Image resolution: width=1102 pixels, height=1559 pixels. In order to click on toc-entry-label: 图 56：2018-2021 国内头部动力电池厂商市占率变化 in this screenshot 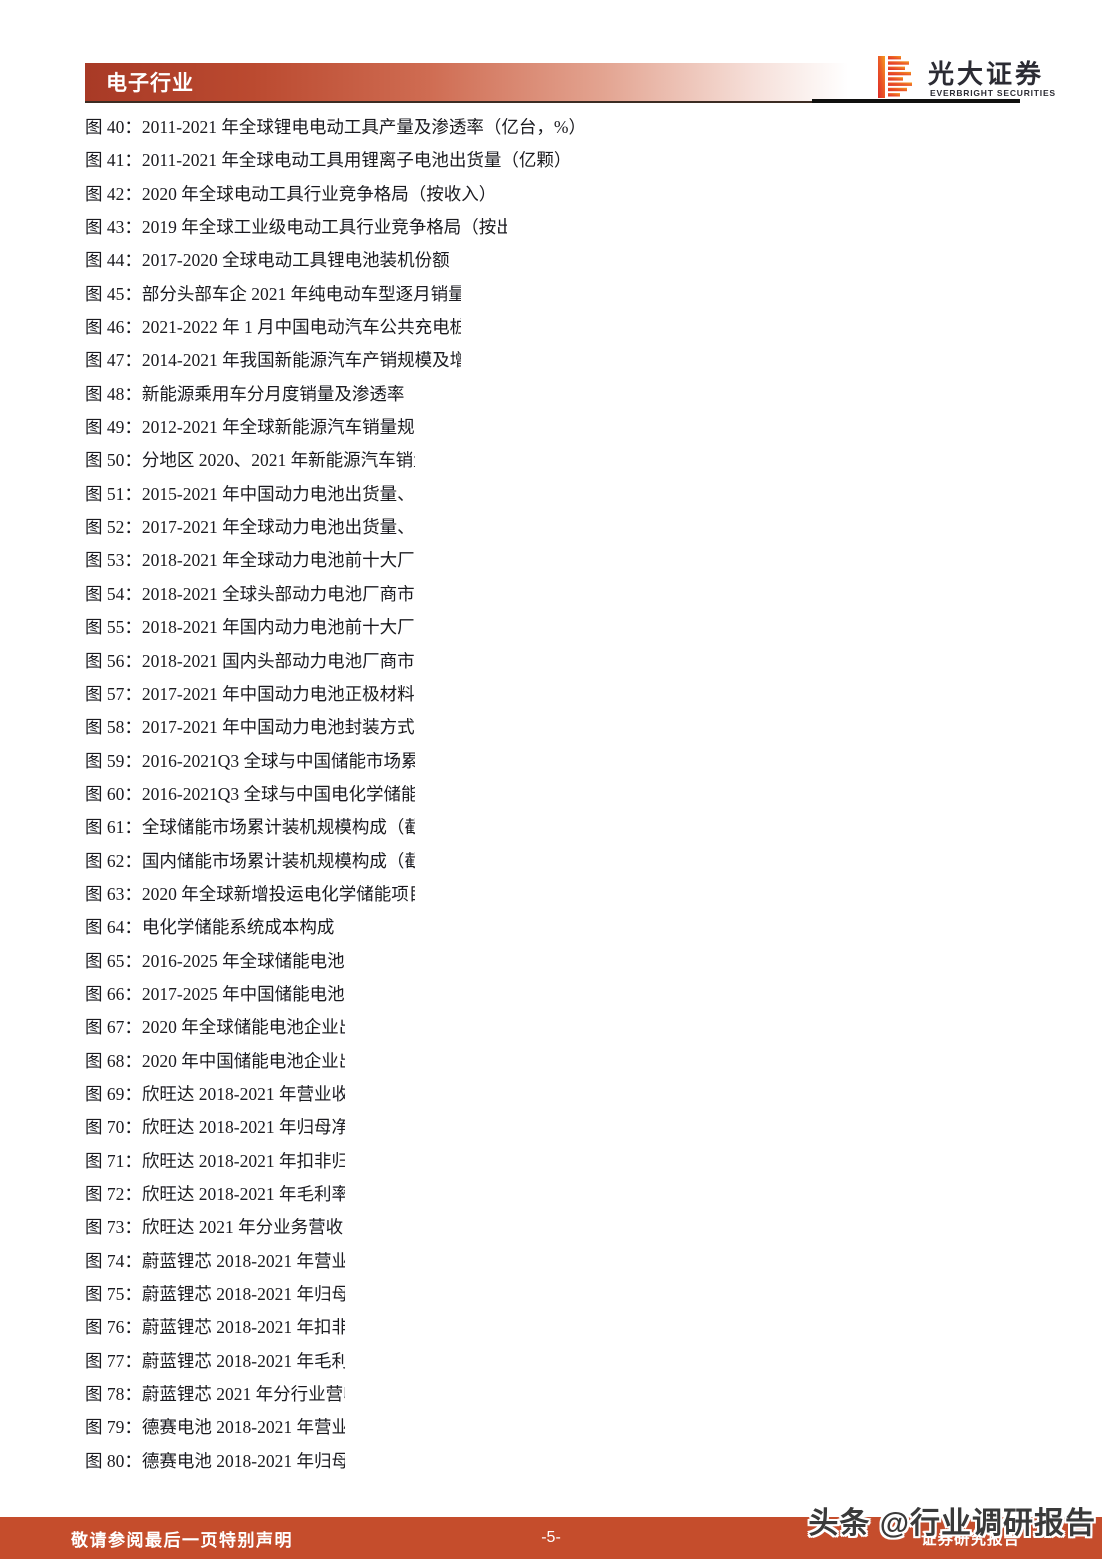, I will do `click(285, 660)`.